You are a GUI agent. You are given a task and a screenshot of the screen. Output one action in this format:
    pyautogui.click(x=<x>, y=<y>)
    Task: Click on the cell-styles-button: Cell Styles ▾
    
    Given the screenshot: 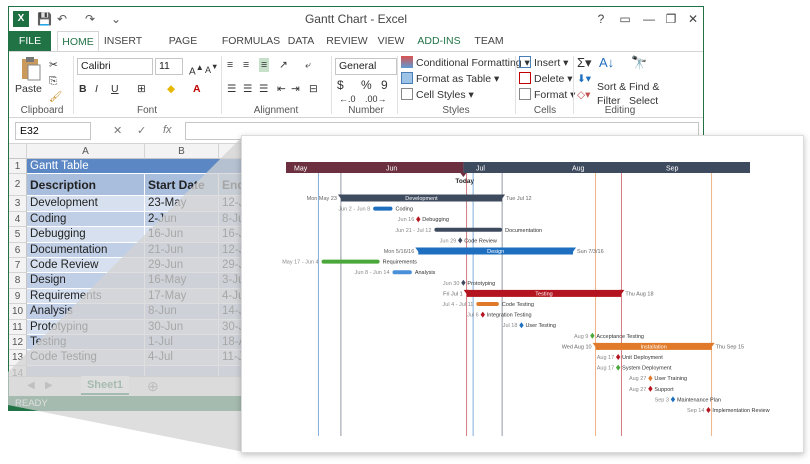 What is the action you would take?
    pyautogui.click(x=437, y=95)
    